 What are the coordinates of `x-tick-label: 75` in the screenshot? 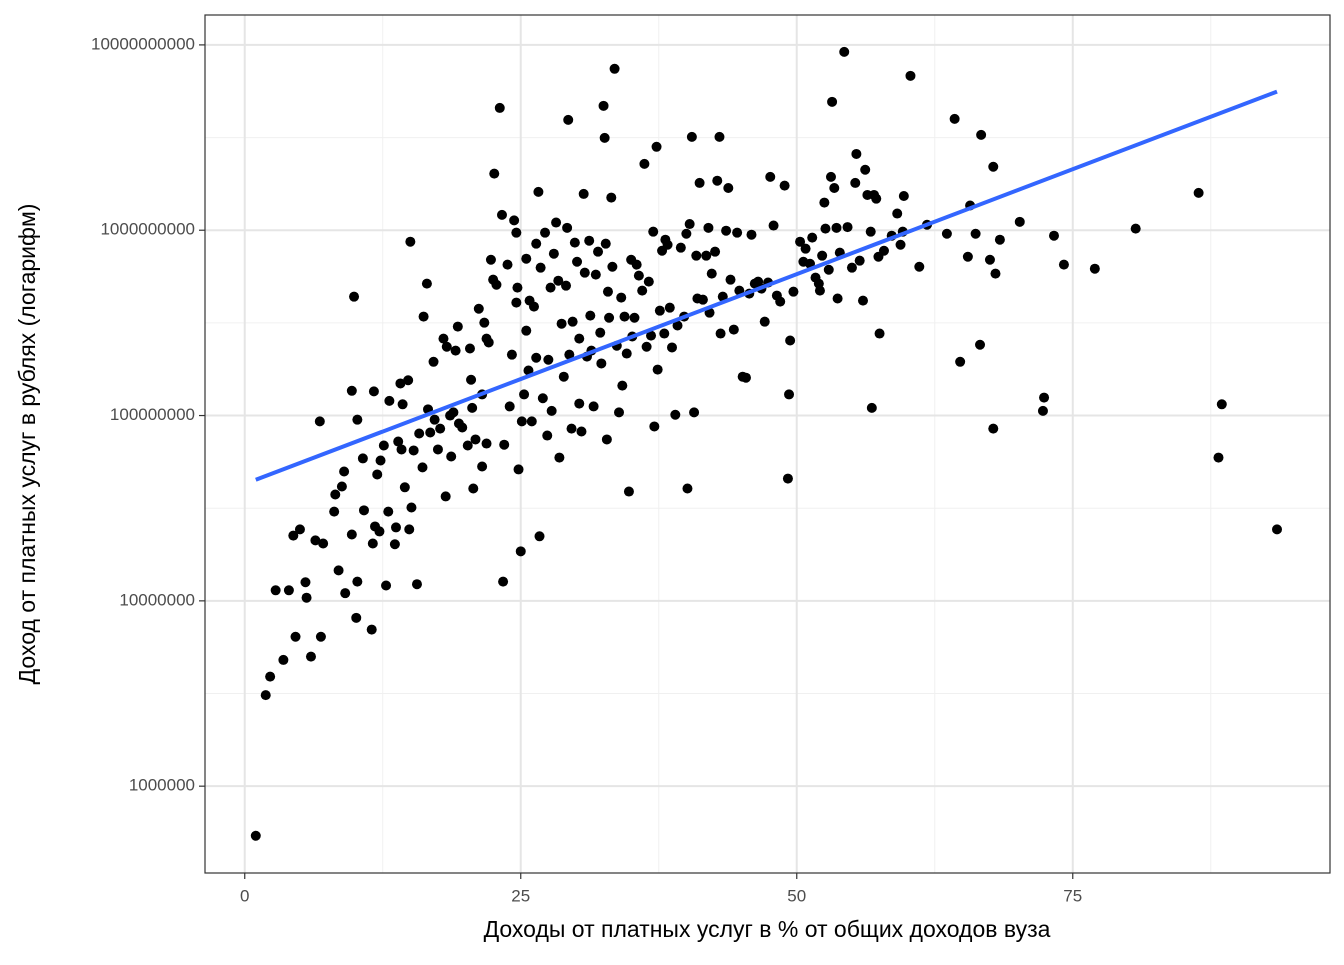 It's located at (1072, 895).